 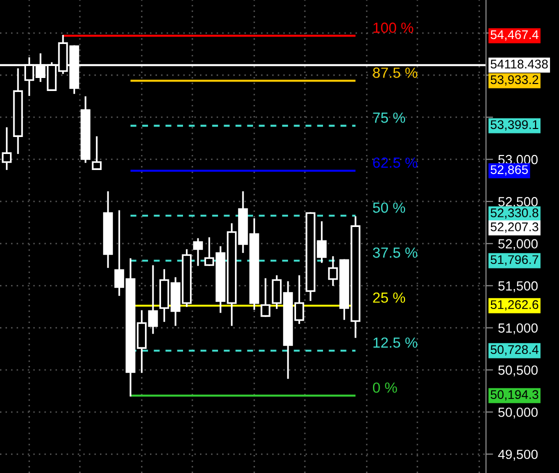 What do you see at coordinates (518, 202) in the screenshot?
I see `y-tick-label: 52,500` at bounding box center [518, 202].